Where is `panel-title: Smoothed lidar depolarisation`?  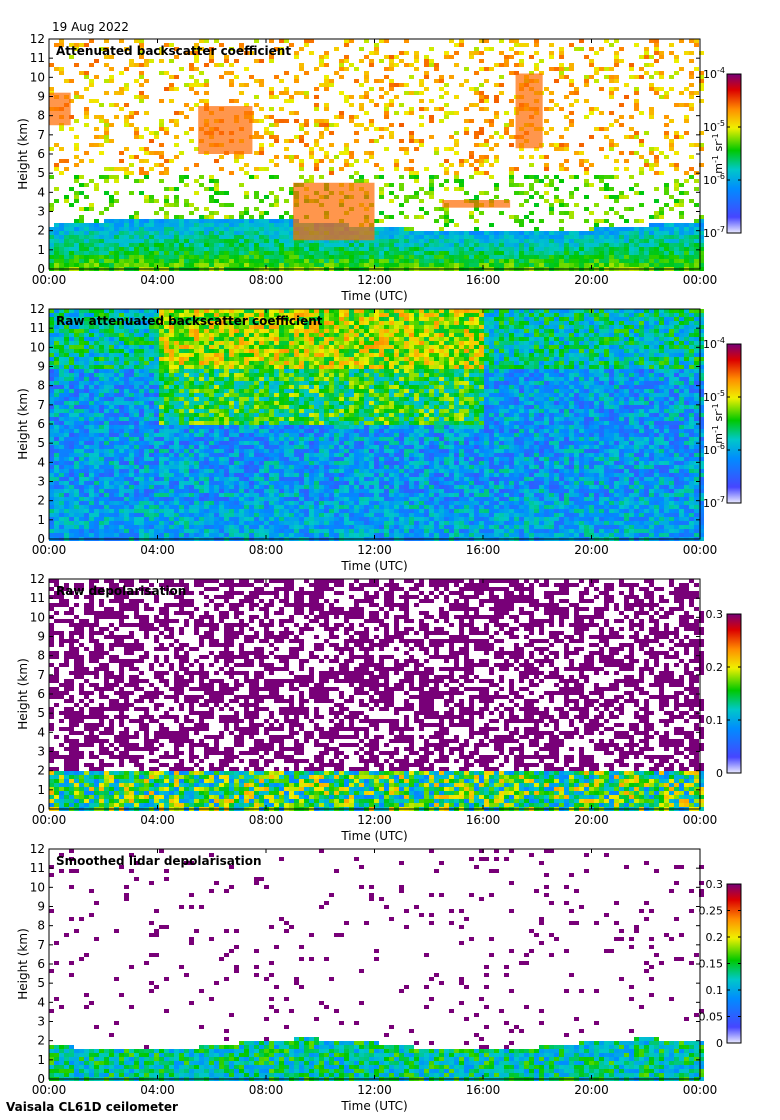
panel-title: Smoothed lidar depolarisation is located at coordinates (159, 861).